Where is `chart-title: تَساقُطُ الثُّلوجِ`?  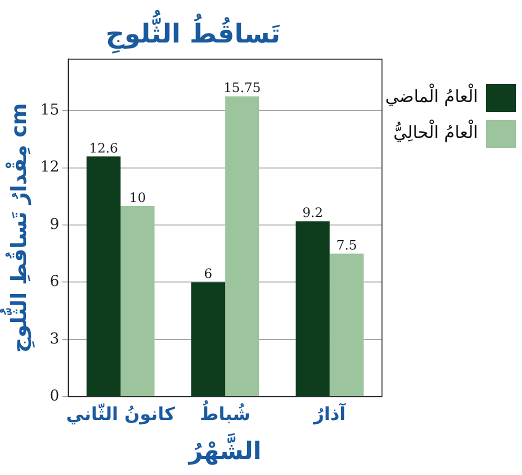
chart-title: تَساقُطُ الثُّلوجِ is located at coordinates (193, 31).